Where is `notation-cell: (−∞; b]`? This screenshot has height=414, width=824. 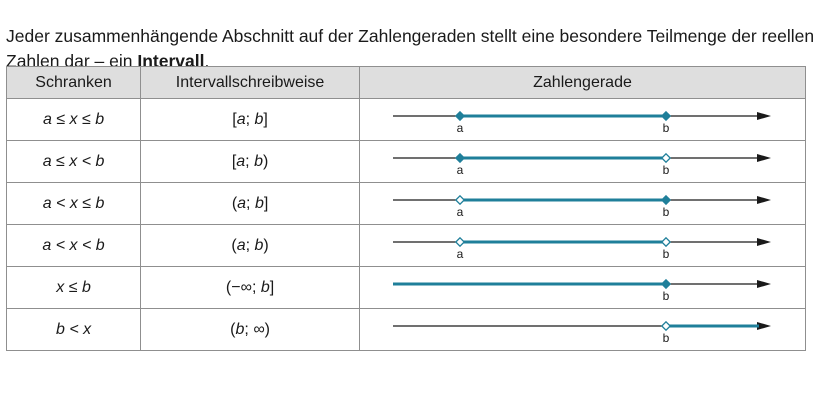
notation-cell: (−∞; b] is located at coordinates (250, 287).